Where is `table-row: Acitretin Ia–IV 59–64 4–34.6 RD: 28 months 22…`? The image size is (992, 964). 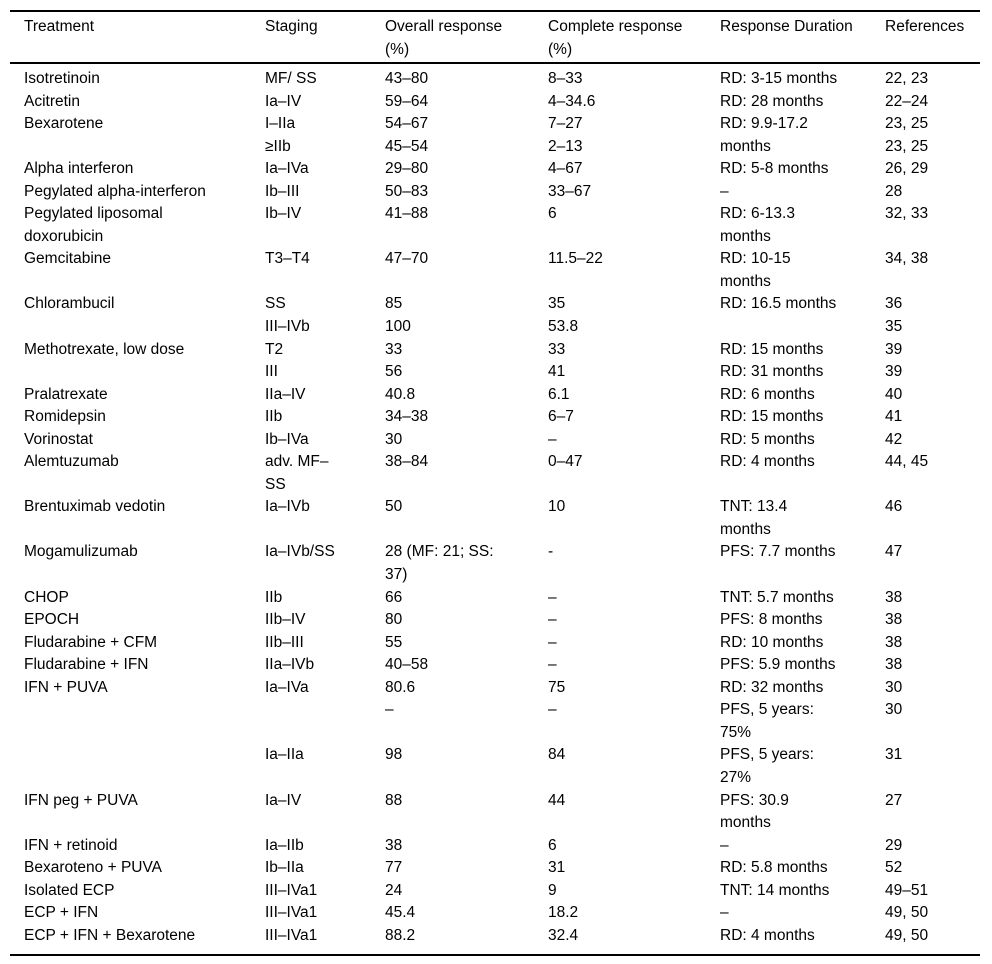
table-row: Acitretin Ia–IV 59–64 4–34.6 RD: 28 months 22… is located at coordinates (495, 102).